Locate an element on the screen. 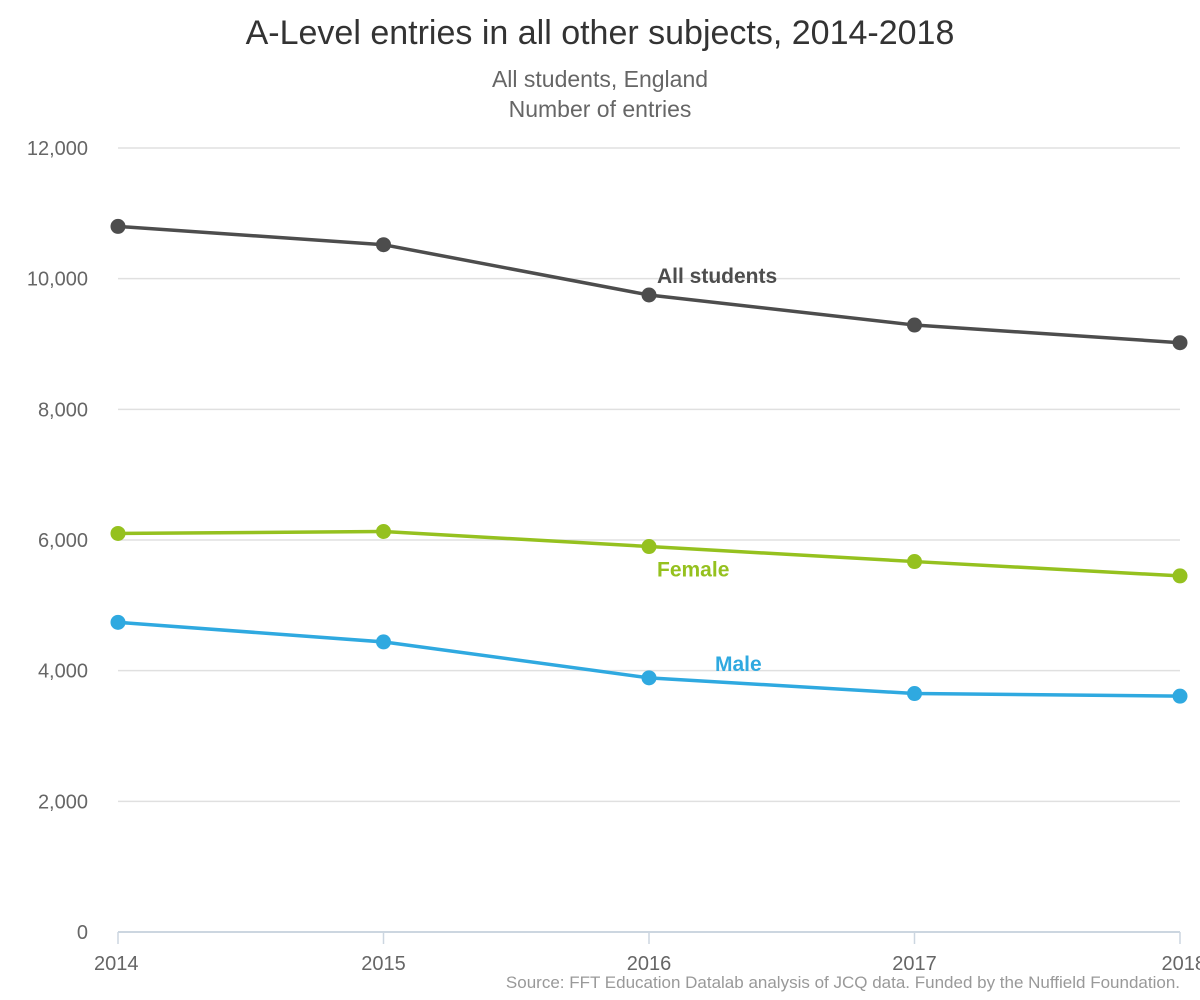 This screenshot has width=1200, height=1000. y-tick-label: 12,000 is located at coordinates (57, 149).